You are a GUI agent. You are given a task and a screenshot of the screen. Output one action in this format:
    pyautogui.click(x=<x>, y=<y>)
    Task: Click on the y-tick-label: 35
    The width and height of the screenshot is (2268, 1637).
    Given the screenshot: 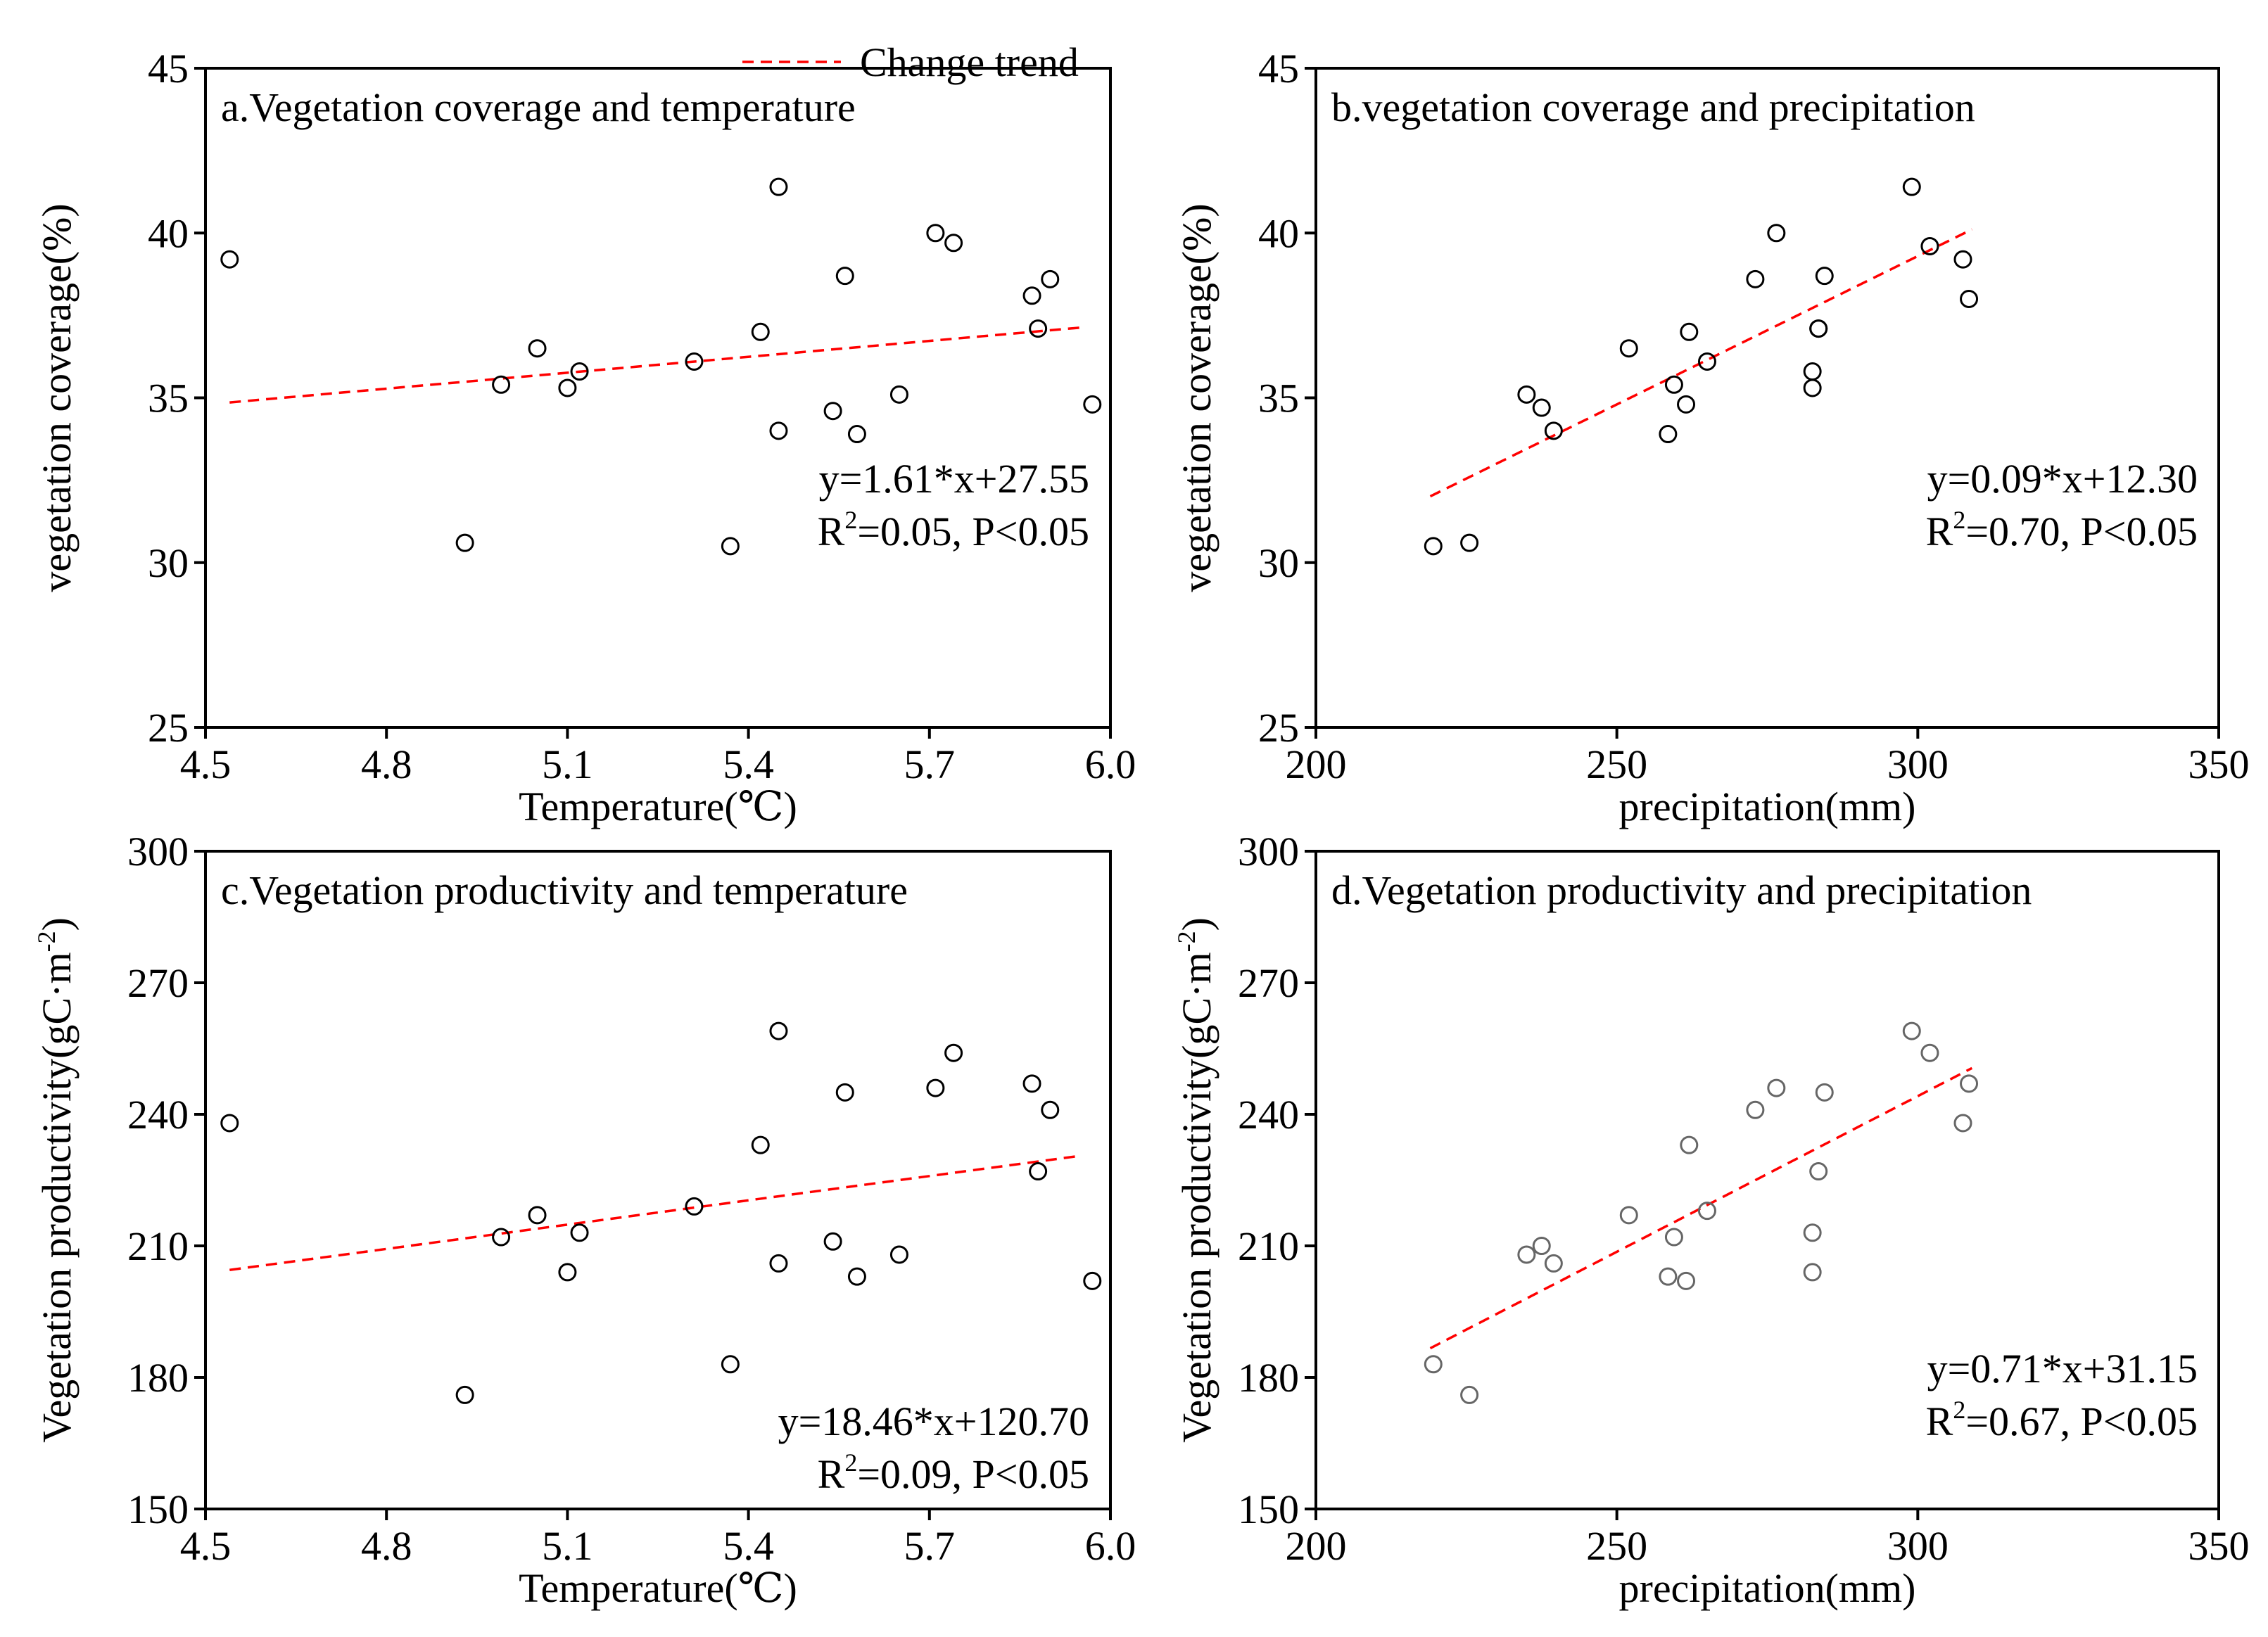 What is the action you would take?
    pyautogui.click(x=168, y=398)
    